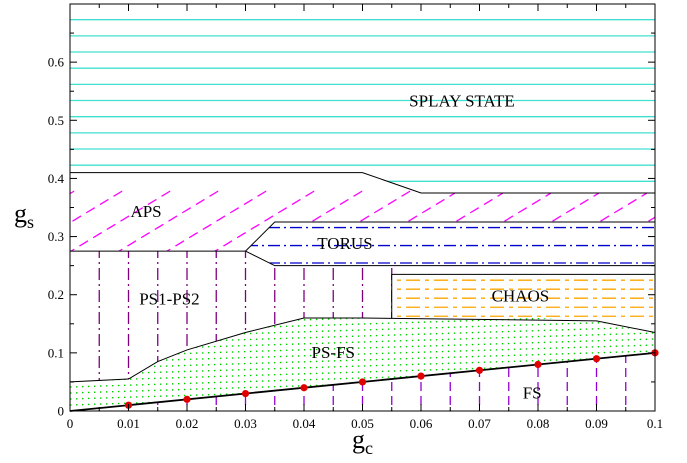 This screenshot has width=687, height=463. Describe the element at coordinates (187, 423) in the screenshot. I see `x-tick-label: 0.02` at that location.